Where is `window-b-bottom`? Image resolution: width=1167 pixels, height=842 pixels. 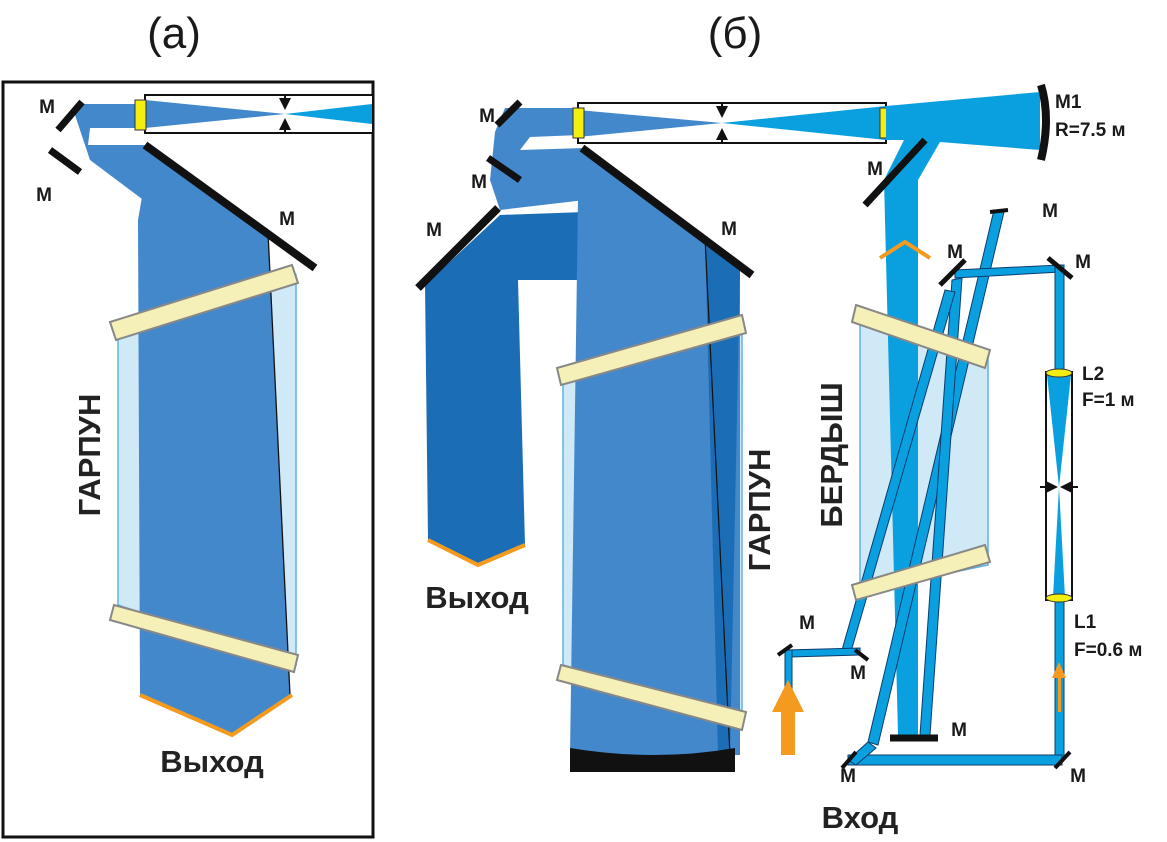 window-b-bottom is located at coordinates (651, 697).